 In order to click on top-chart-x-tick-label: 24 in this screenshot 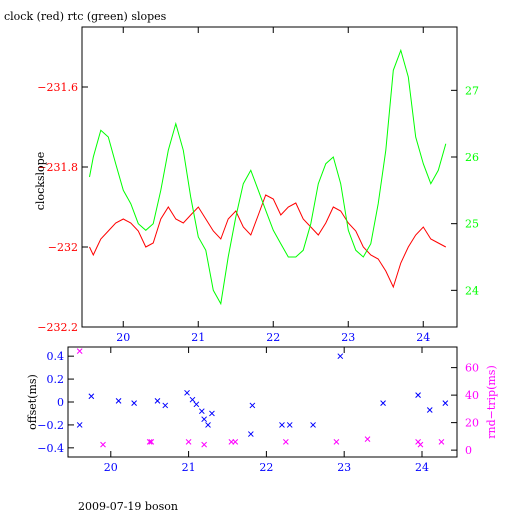, I will do `click(423, 337)`.